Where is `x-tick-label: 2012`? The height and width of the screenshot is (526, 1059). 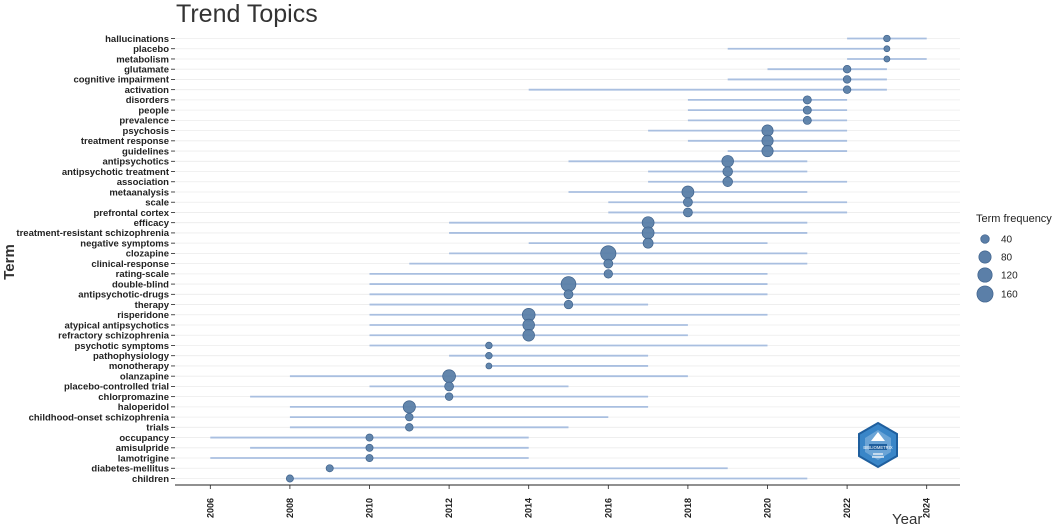
x-tick-label: 2012 is located at coordinates (449, 508).